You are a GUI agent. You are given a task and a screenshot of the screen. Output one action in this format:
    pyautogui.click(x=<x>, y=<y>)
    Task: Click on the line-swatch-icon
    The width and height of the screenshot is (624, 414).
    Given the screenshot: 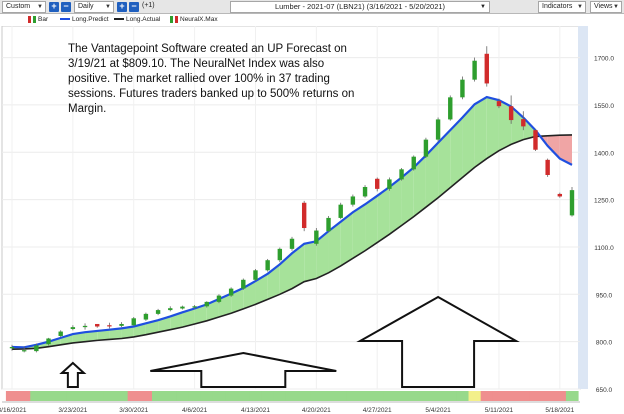 What is the action you would take?
    pyautogui.click(x=119, y=19)
    